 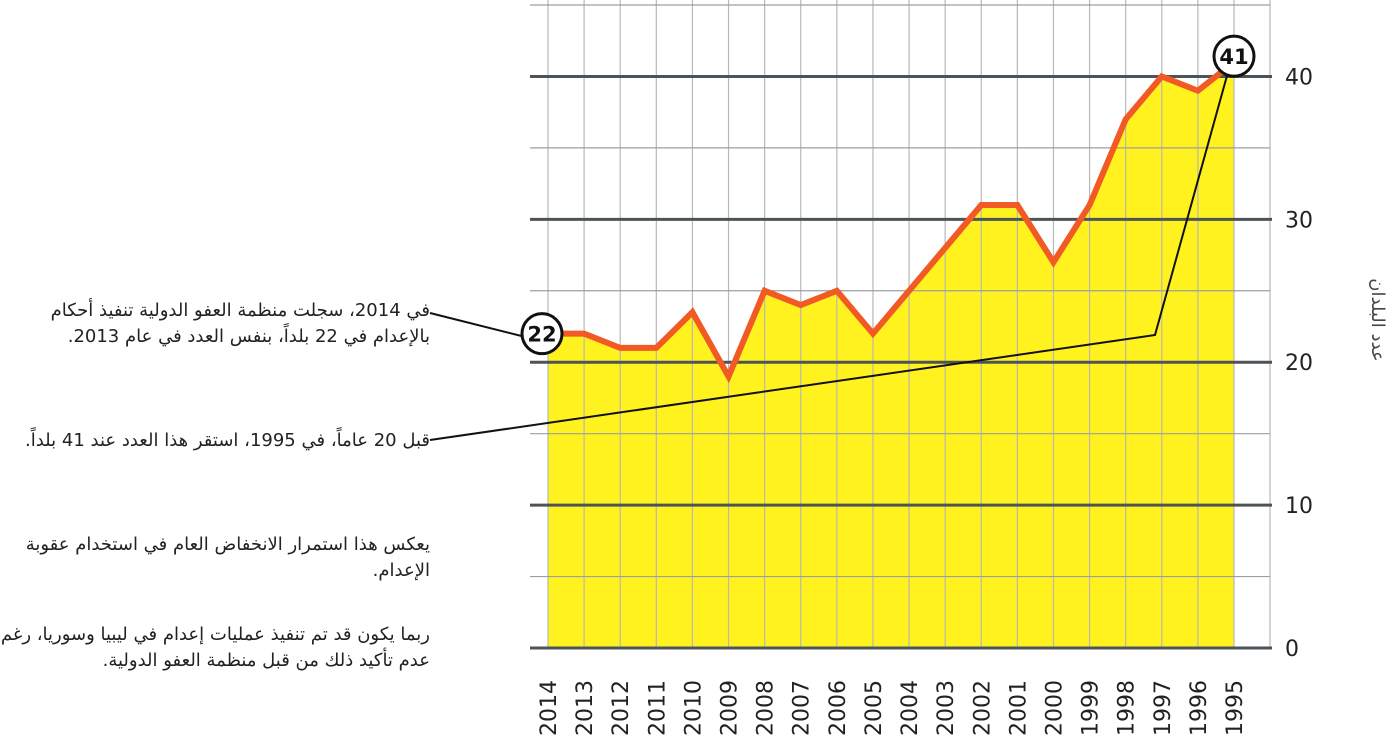 I want to click on x-tick-label: 1997, so click(x=1163, y=708).